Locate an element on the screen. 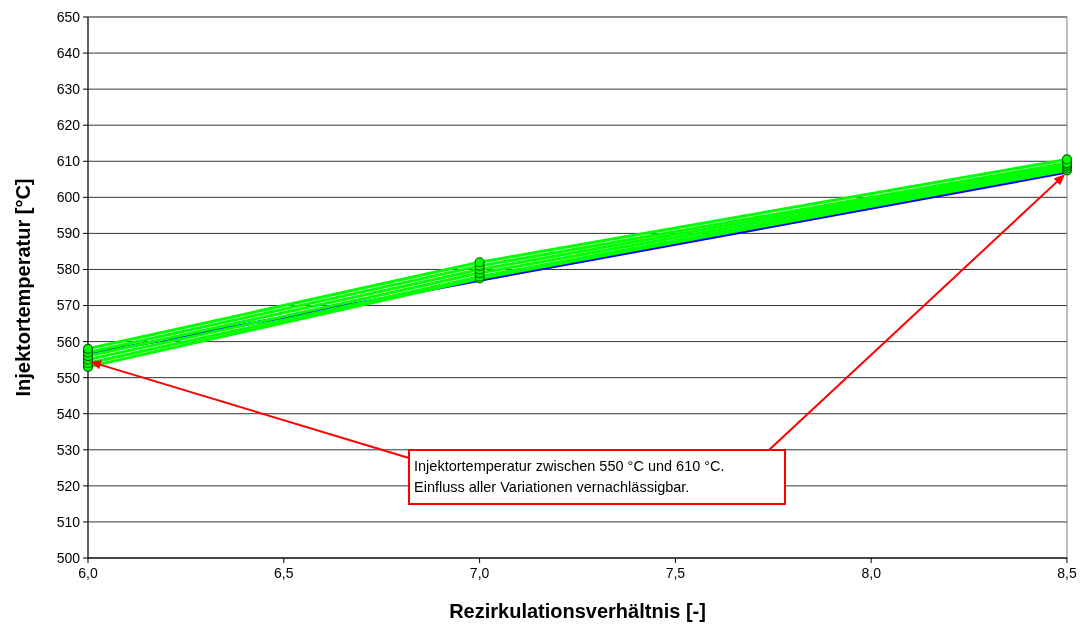 This screenshot has width=1080, height=629. y-tick-label: 530 is located at coordinates (68, 449).